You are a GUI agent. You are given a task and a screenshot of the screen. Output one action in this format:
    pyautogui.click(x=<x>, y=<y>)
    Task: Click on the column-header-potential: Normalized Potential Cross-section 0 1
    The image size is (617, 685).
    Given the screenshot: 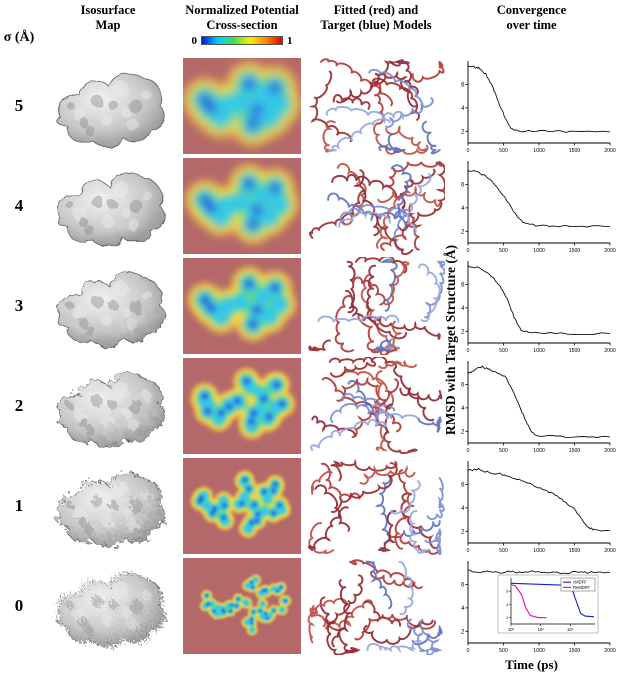 What is the action you would take?
    pyautogui.click(x=242, y=28)
    